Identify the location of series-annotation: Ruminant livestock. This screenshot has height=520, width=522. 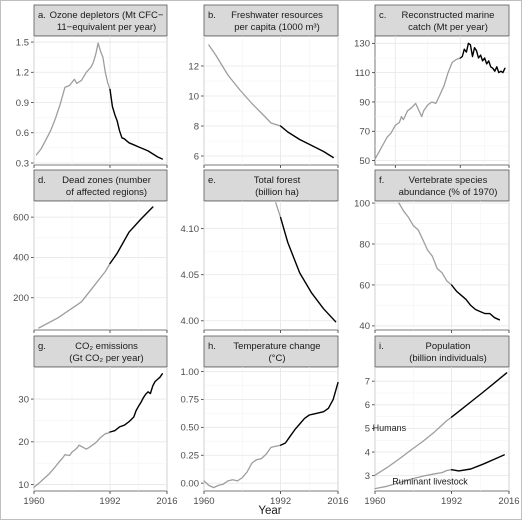
(430, 482).